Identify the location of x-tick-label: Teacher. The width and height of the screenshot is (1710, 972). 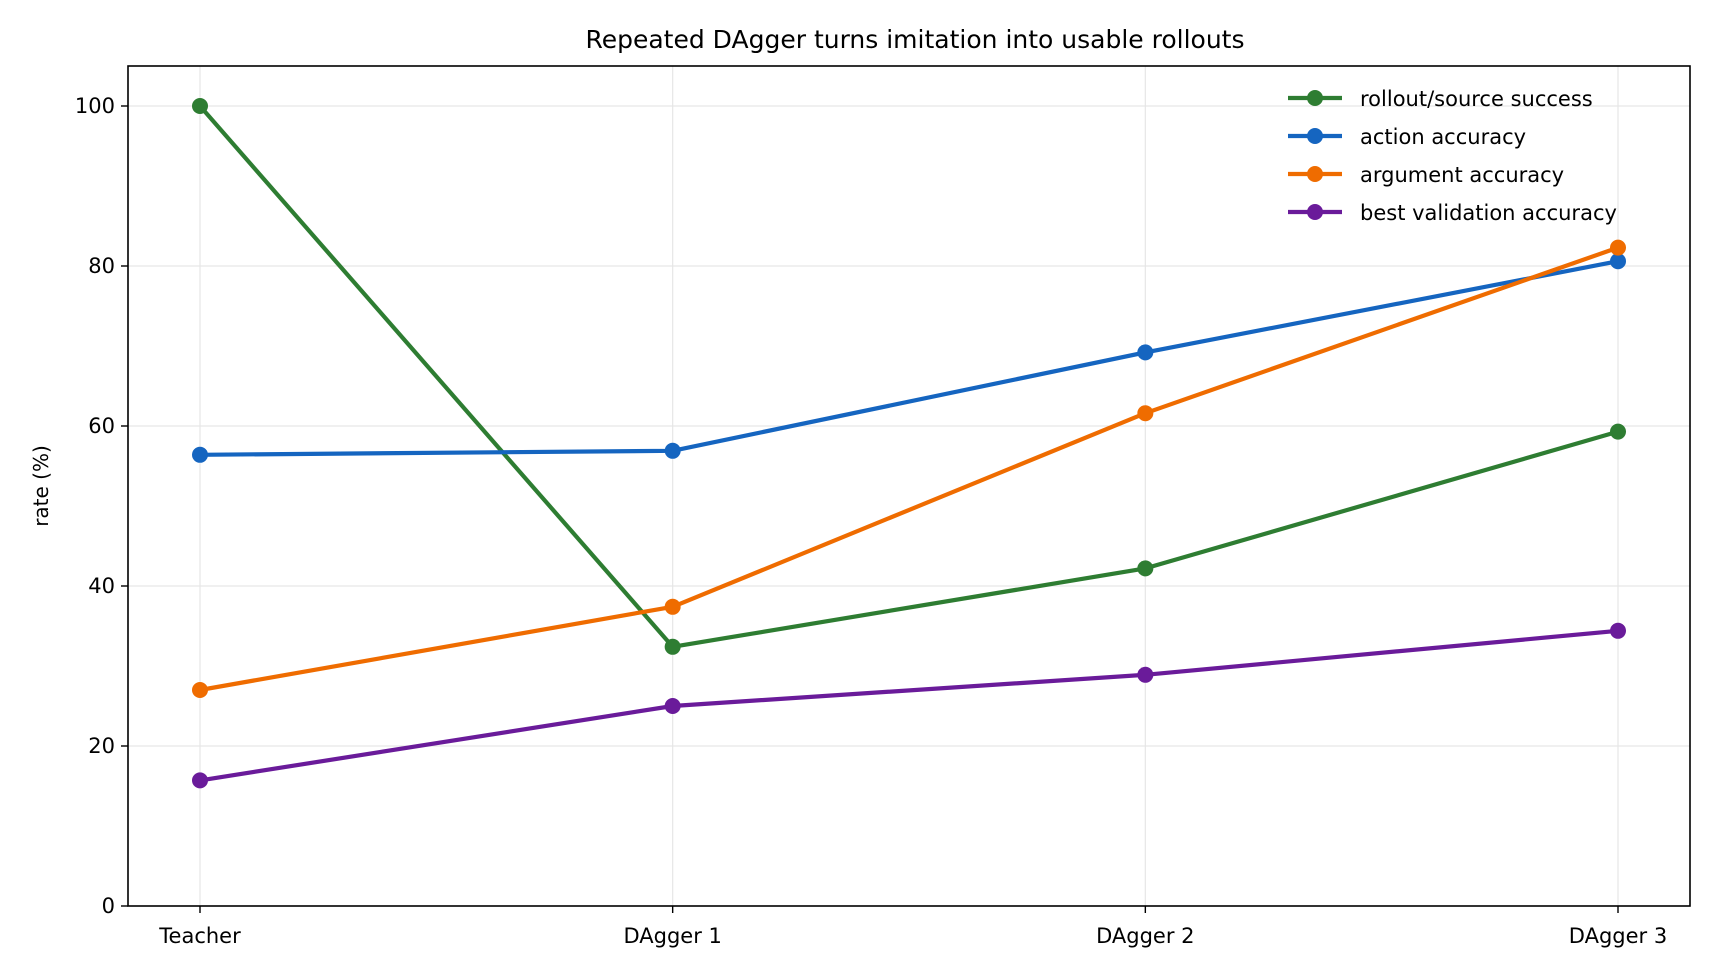
(199, 936).